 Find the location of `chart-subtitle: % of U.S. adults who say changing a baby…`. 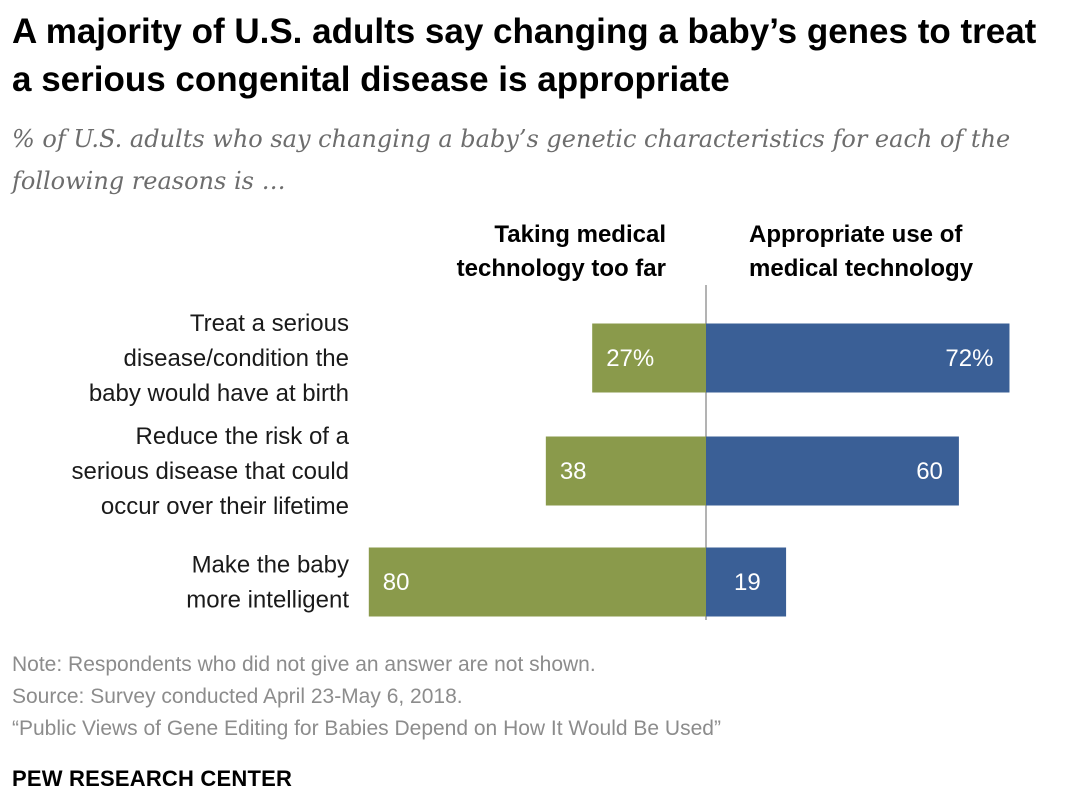

chart-subtitle: % of U.S. adults who say changing a baby… is located at coordinates (511, 160).